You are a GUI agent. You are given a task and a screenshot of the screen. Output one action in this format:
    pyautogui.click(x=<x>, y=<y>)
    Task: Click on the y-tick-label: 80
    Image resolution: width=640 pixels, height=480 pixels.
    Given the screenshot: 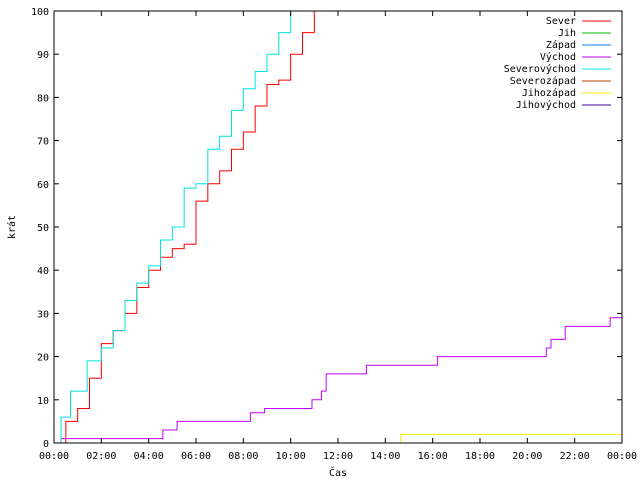 What is the action you would take?
    pyautogui.click(x=43, y=98)
    